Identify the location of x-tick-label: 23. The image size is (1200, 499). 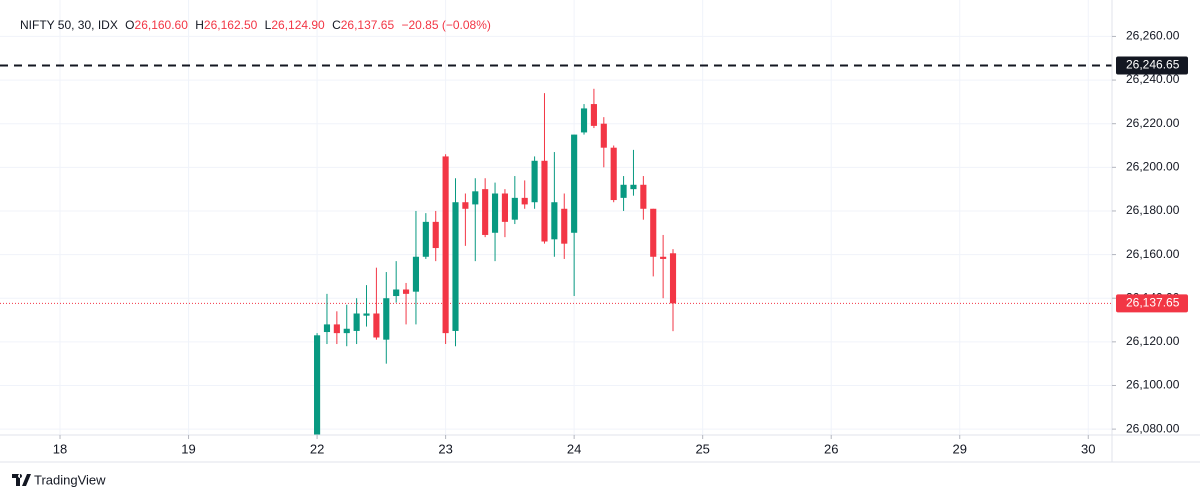
(445, 448).